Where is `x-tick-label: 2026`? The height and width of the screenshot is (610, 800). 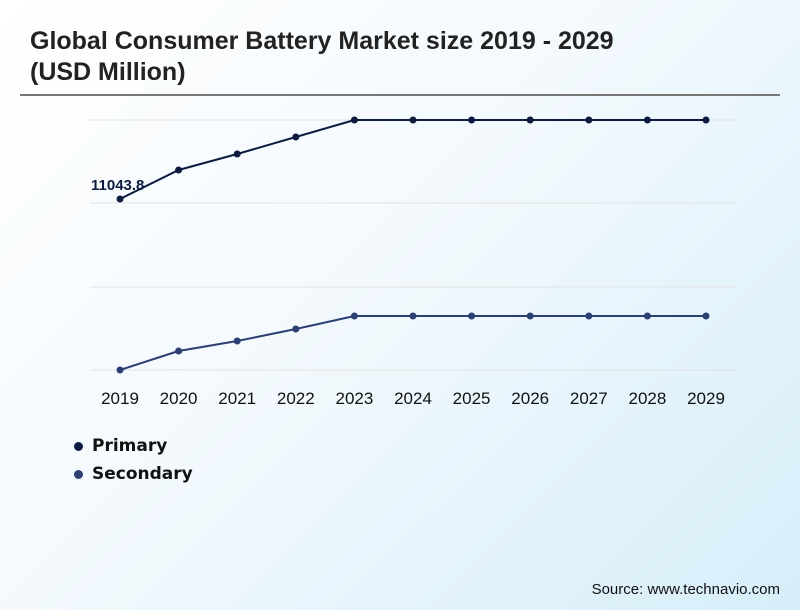 x-tick-label: 2026 is located at coordinates (530, 398).